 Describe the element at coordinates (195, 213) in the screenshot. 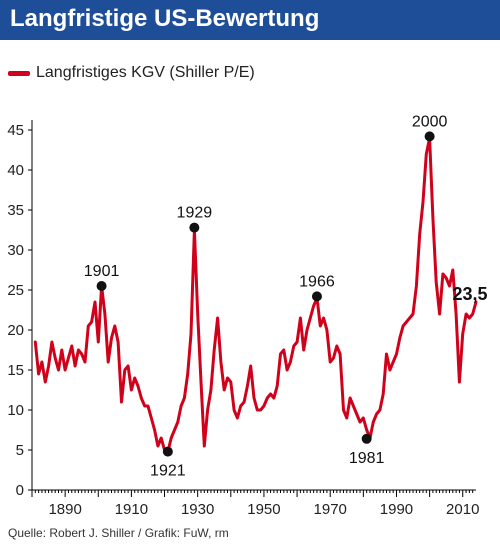

I see `annotation-label: 1929` at that location.